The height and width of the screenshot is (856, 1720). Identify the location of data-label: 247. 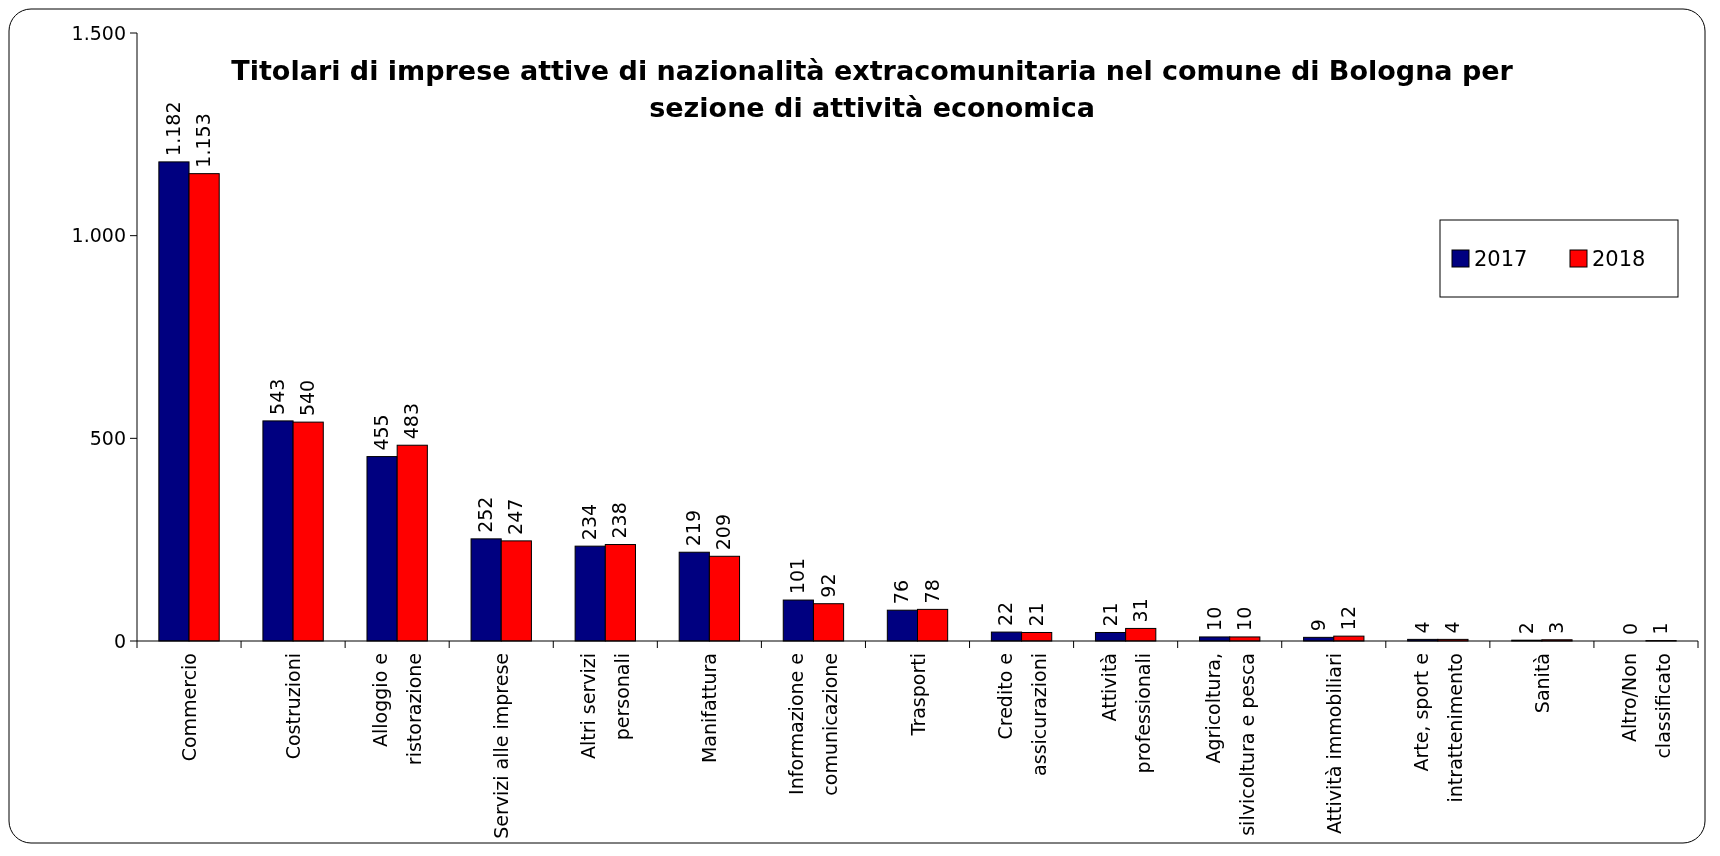
(515, 516).